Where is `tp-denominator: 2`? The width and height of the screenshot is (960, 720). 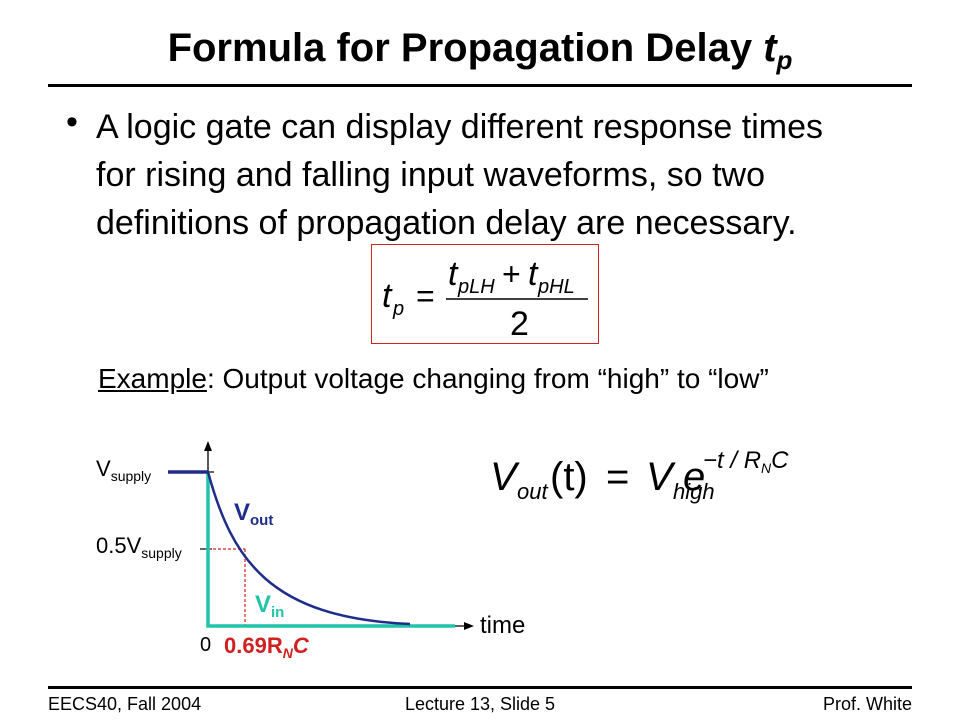 tp-denominator: 2 is located at coordinates (519, 324).